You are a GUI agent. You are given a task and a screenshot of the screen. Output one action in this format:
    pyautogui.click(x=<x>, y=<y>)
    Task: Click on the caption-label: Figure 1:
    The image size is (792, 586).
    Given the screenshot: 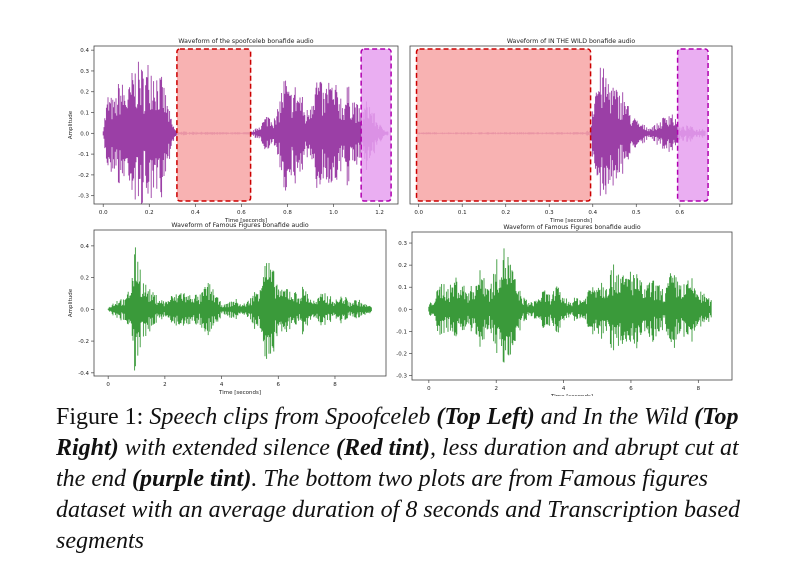 What is the action you would take?
    pyautogui.click(x=100, y=417)
    